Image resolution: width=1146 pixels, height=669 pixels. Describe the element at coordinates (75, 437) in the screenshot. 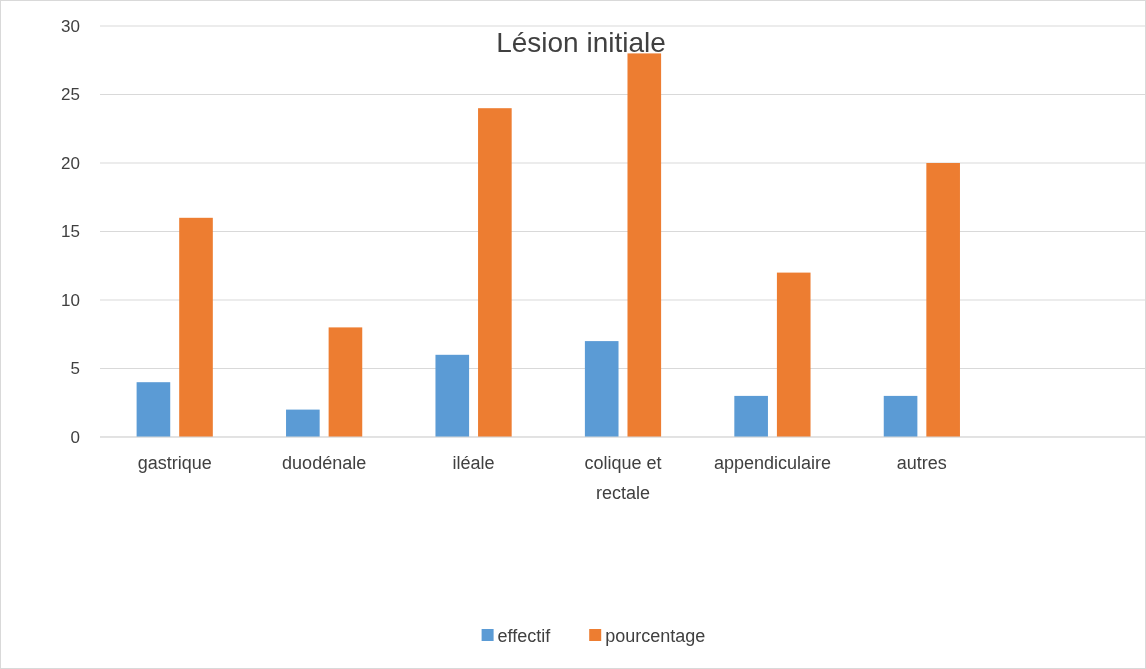

I see `y-tick-label: 0` at that location.